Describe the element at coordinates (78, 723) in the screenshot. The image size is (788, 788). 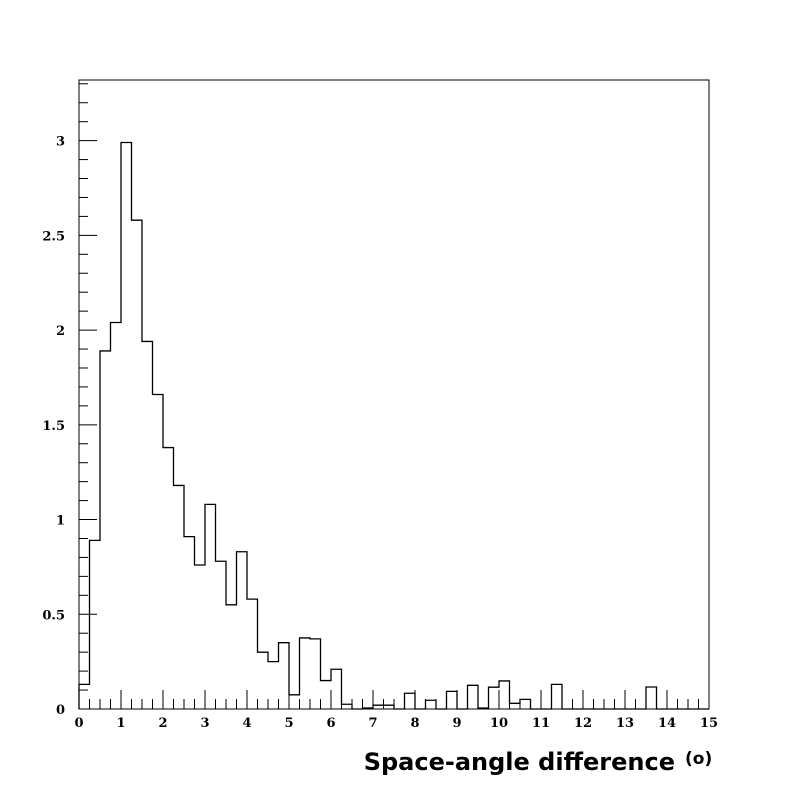
I see `x-tick-label: 0` at that location.